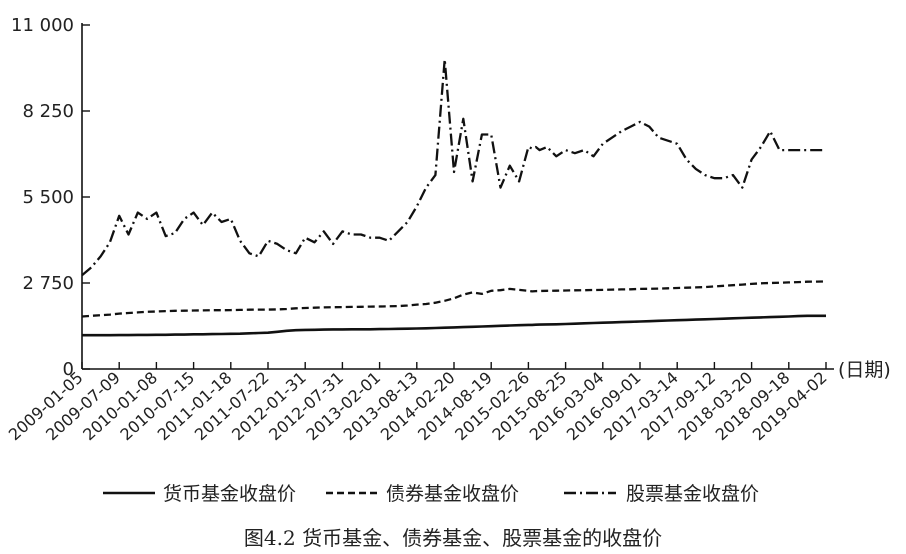  I want to click on y-tick-label: 0, so click(68, 369).